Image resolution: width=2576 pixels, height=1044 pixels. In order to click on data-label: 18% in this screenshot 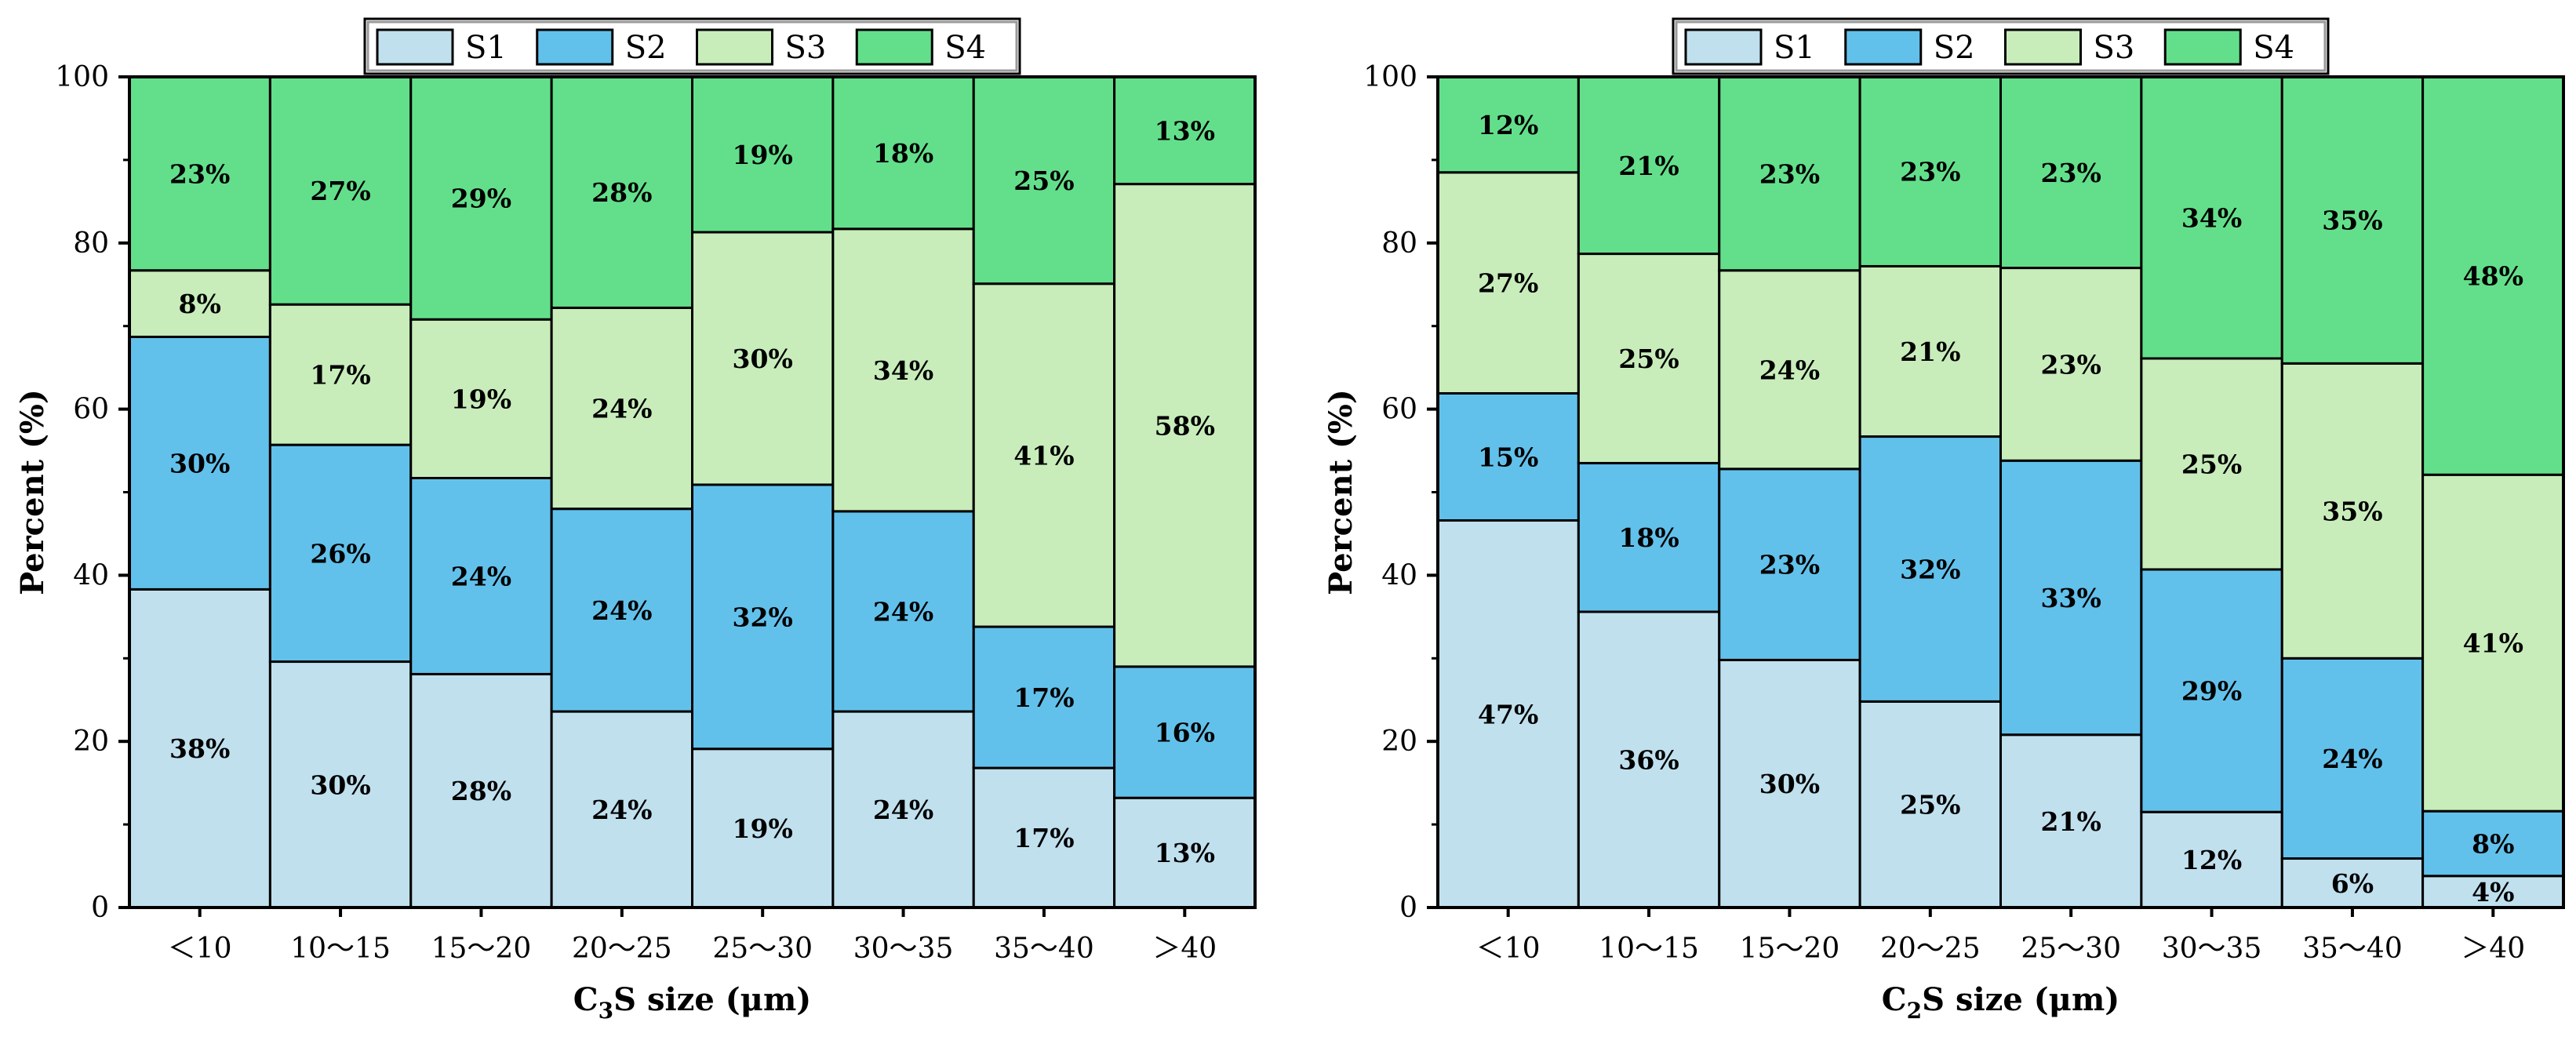, I will do `click(903, 153)`.